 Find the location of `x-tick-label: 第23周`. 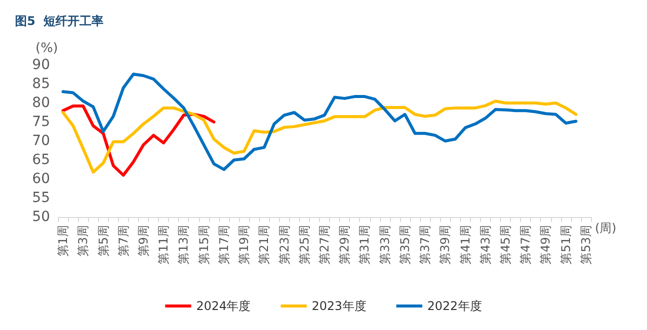

x-tick-label: 第23周 is located at coordinates (284, 244).